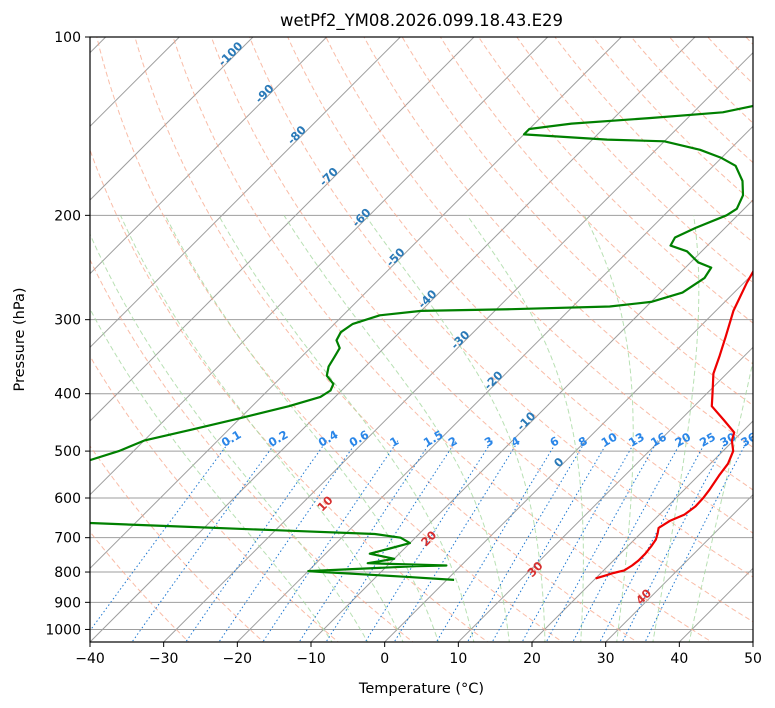 Image resolution: width=775 pixels, height=708 pixels. Describe the element at coordinates (679, 659) in the screenshot. I see `x-tick-label: 40` at that location.